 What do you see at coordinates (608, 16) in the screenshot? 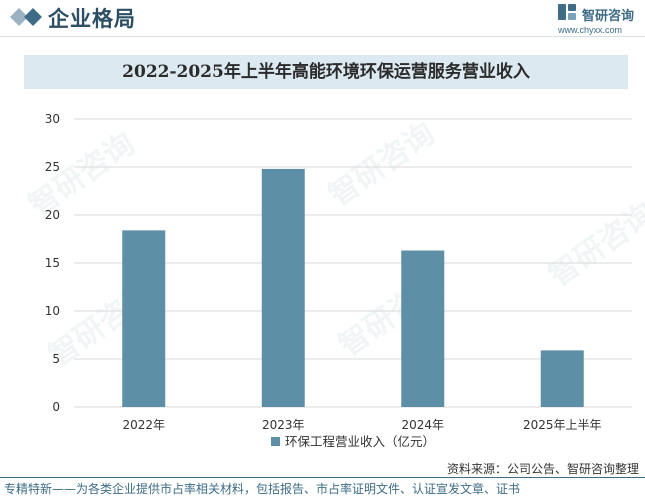
I see `brand-name: 智研咨询` at bounding box center [608, 16].